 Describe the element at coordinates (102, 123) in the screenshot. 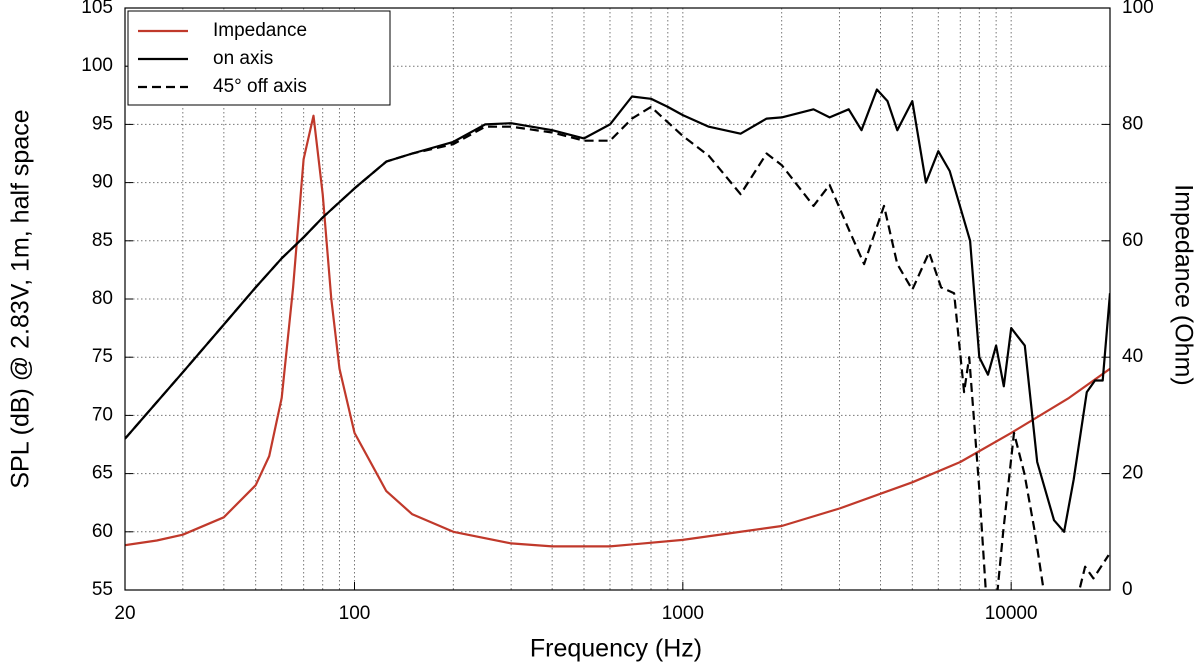

I see `y-tick-label: 95` at that location.